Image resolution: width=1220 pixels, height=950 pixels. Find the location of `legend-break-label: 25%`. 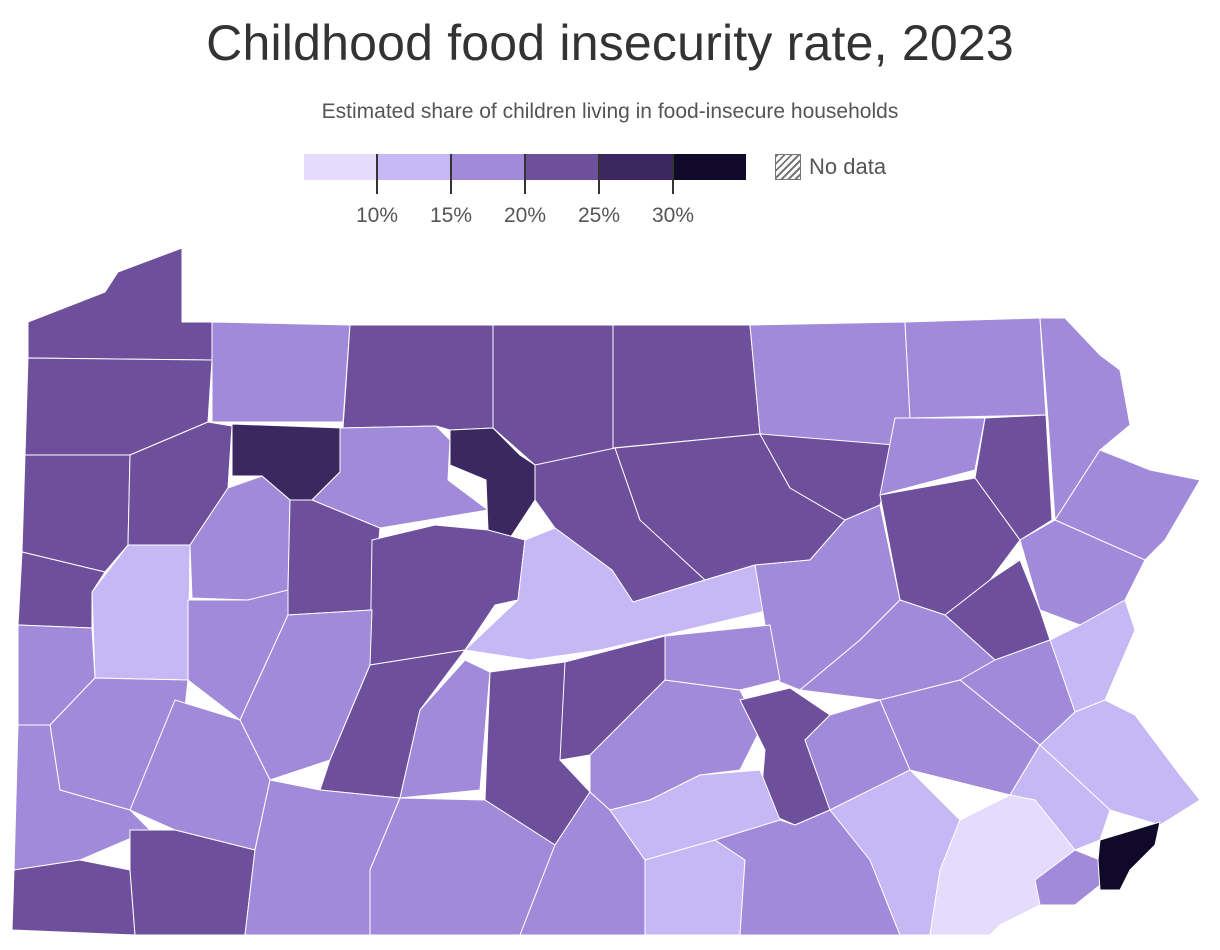

legend-break-label: 25% is located at coordinates (599, 215).